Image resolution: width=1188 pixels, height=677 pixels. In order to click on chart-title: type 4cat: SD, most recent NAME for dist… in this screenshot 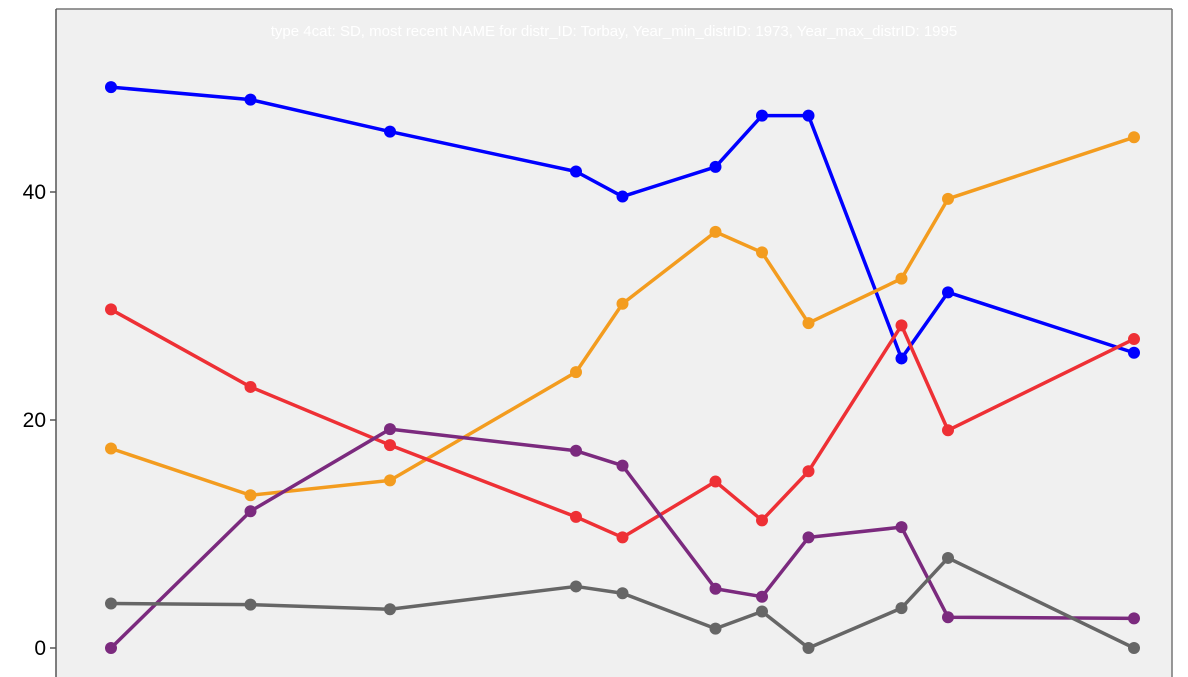, I will do `click(614, 31)`.